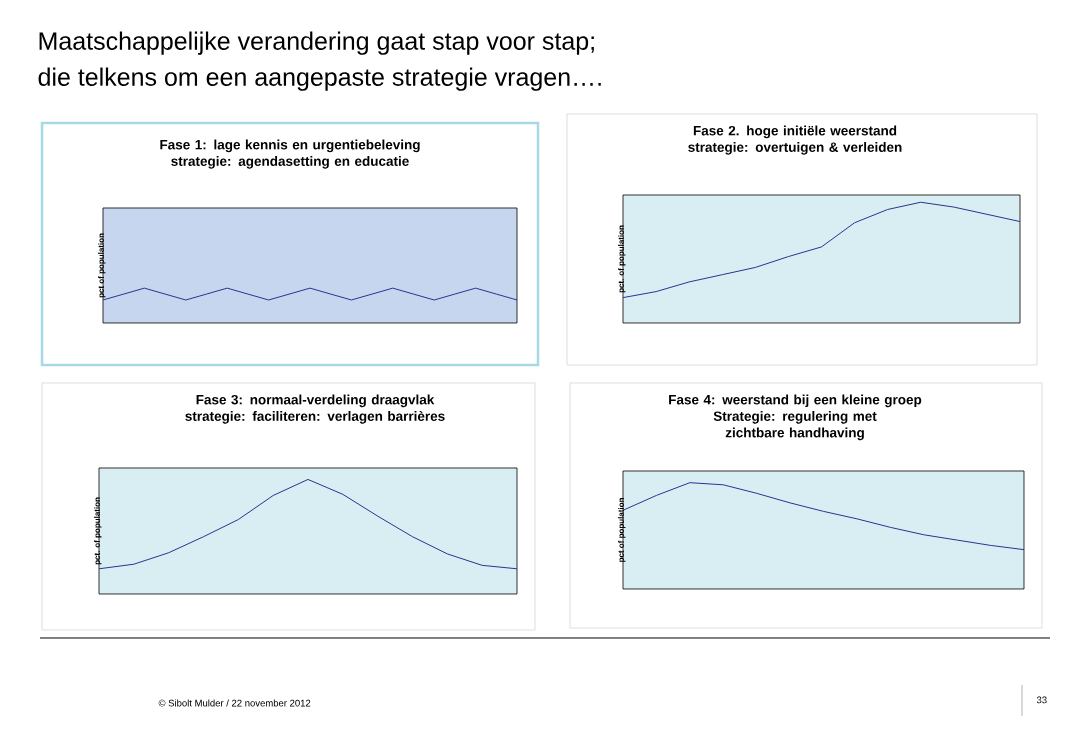  Describe the element at coordinates (315, 417) in the screenshot. I see `chart-subtitle: strategie: faciliteren: verlagen barrières` at that location.